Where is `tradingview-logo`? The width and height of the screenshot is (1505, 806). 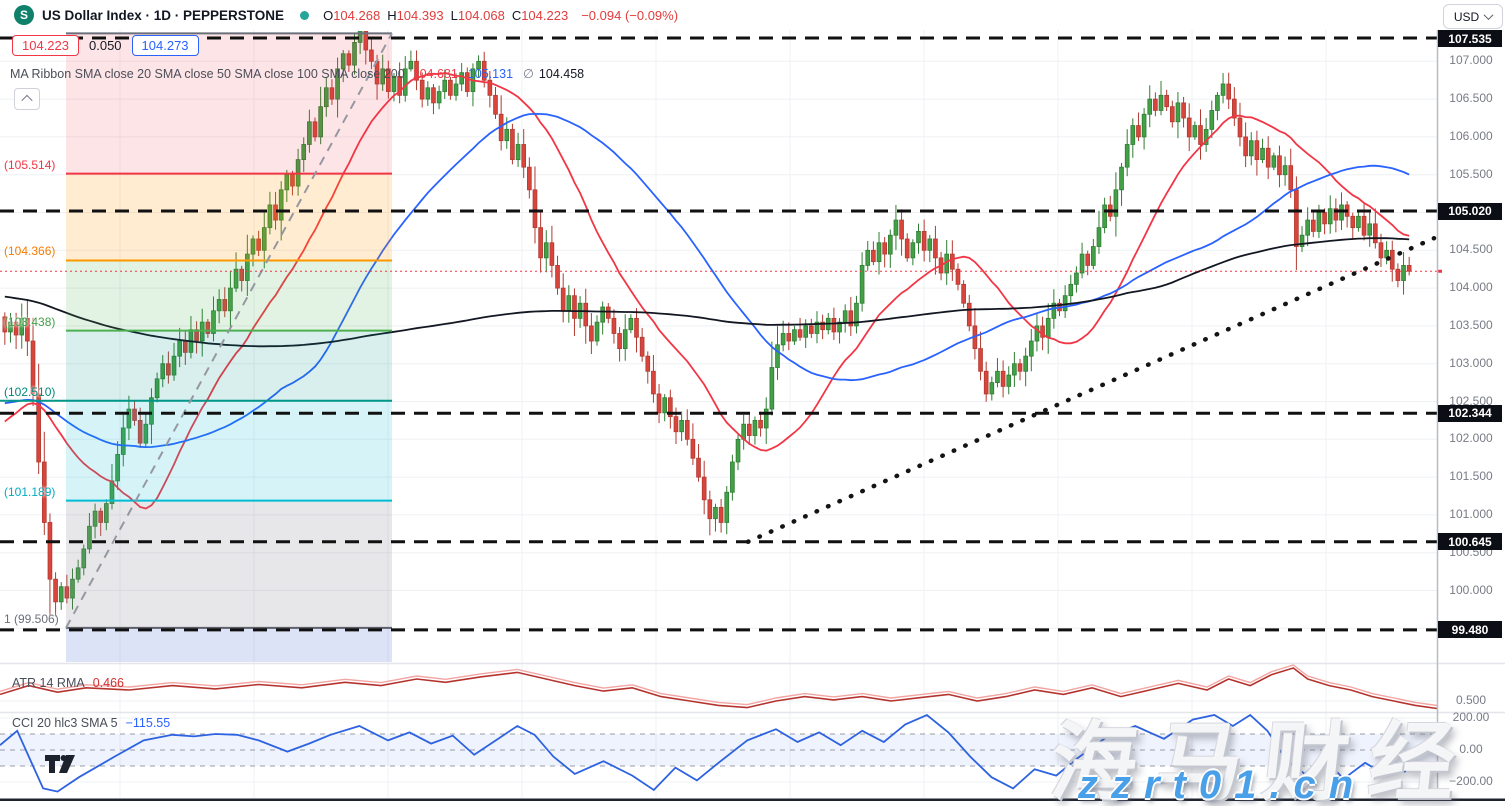
tradingview-logo is located at coordinates (62, 764).